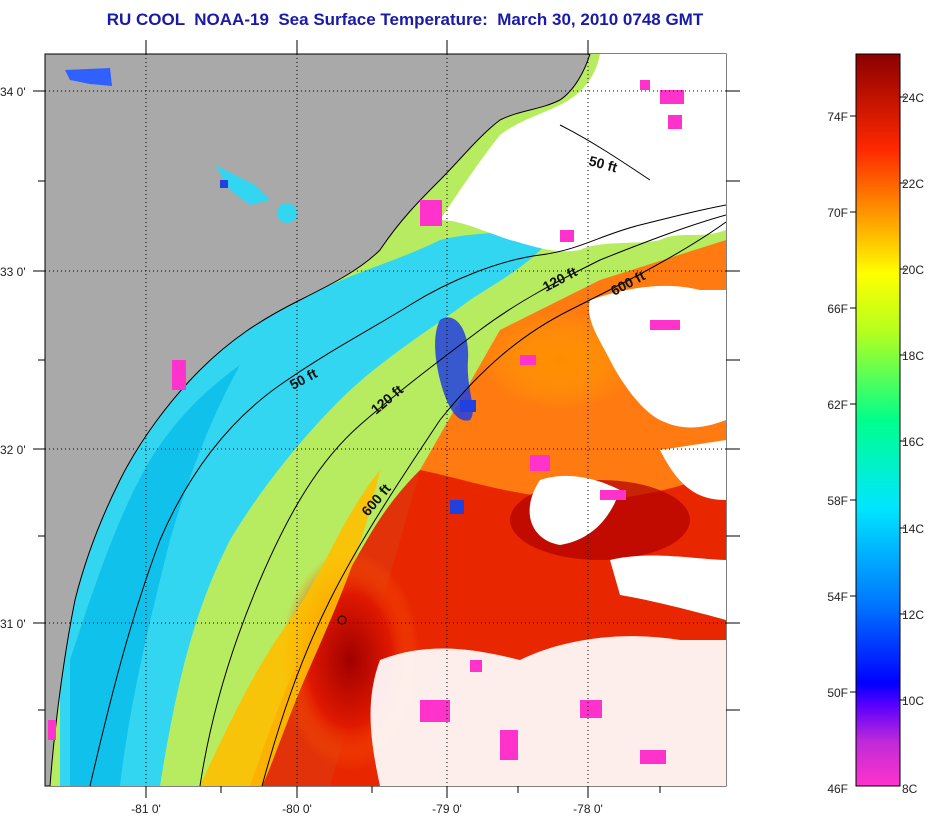 The height and width of the screenshot is (817, 928). I want to click on colorbar-label-c: 22C, so click(913, 184).